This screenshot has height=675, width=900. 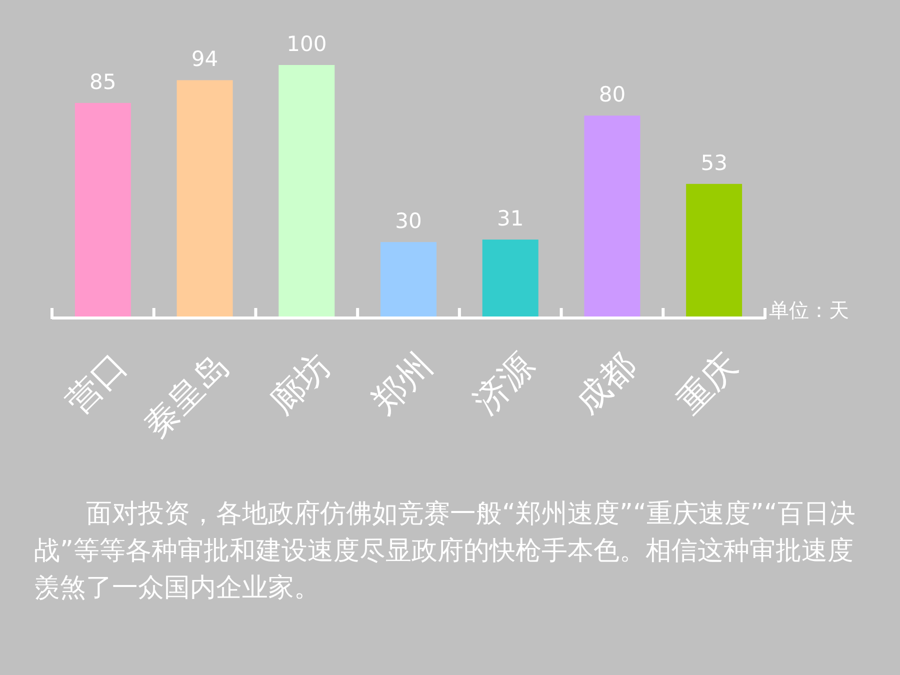 I want to click on data-label: 53, so click(x=714, y=162).